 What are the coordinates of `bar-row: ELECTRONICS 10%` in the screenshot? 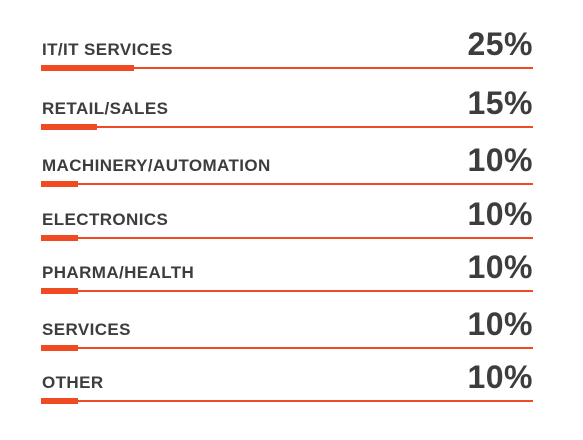 It's located at (287, 210).